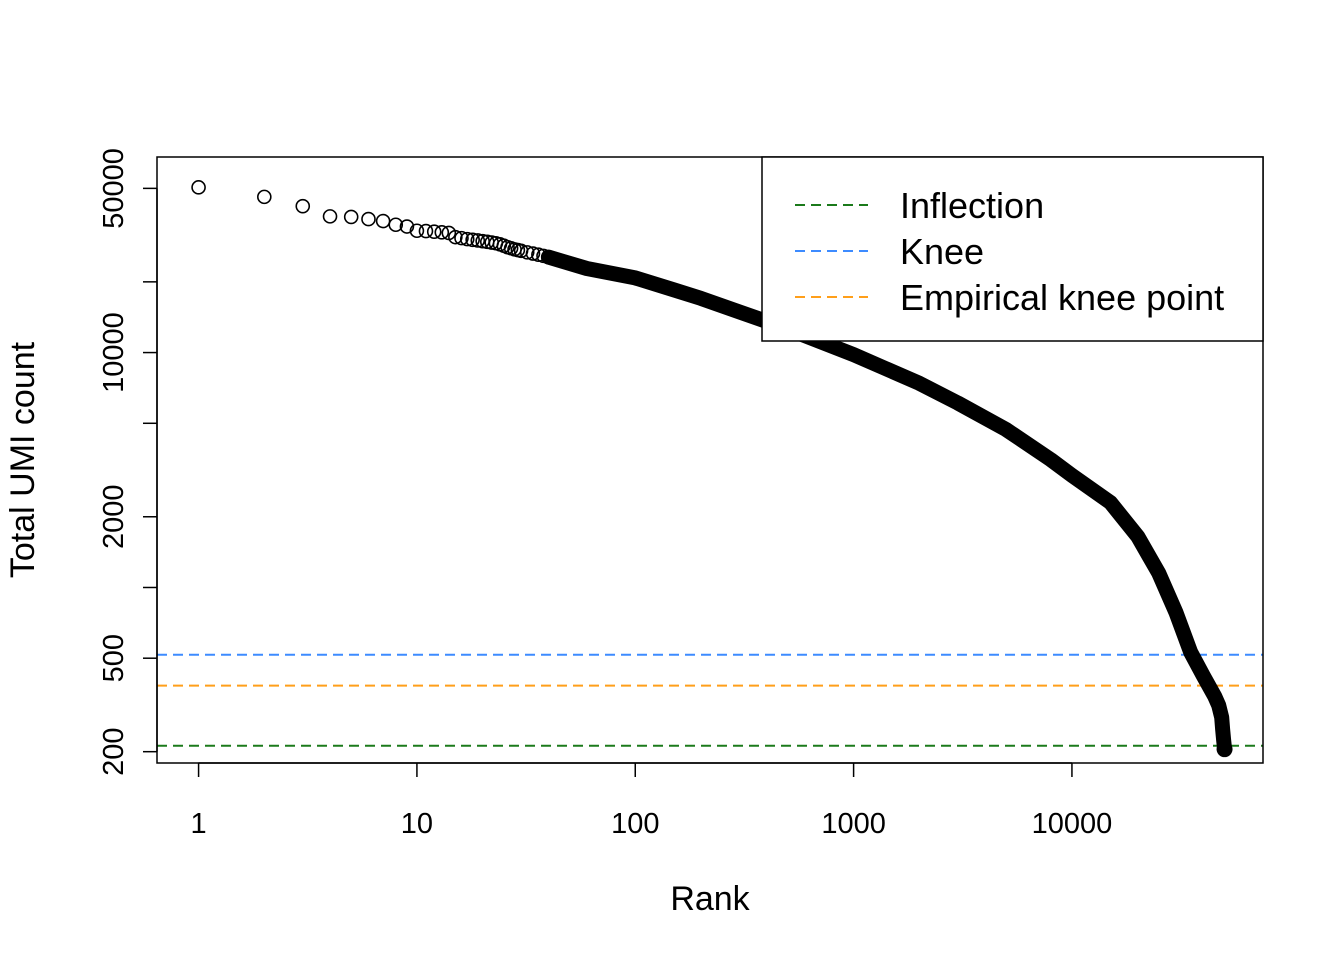 This screenshot has height=960, width=1344. What do you see at coordinates (710, 899) in the screenshot?
I see `x-axis-title: Rank` at bounding box center [710, 899].